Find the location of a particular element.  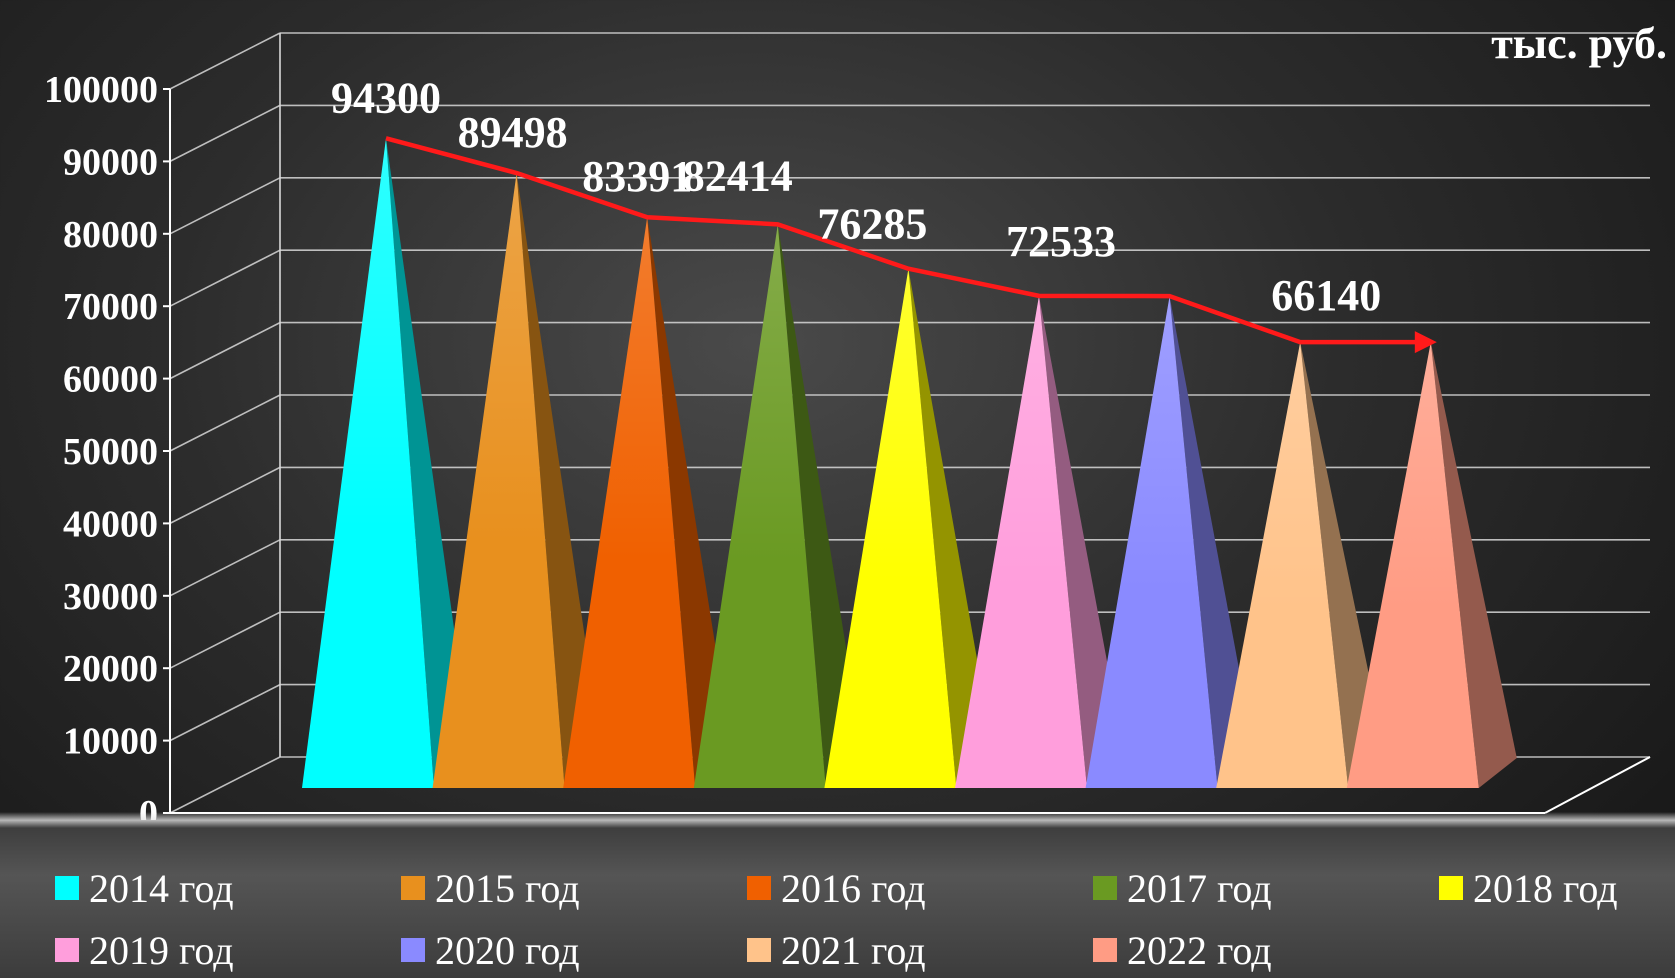

pyramid-bar-2019-год is located at coordinates (1040, 541).